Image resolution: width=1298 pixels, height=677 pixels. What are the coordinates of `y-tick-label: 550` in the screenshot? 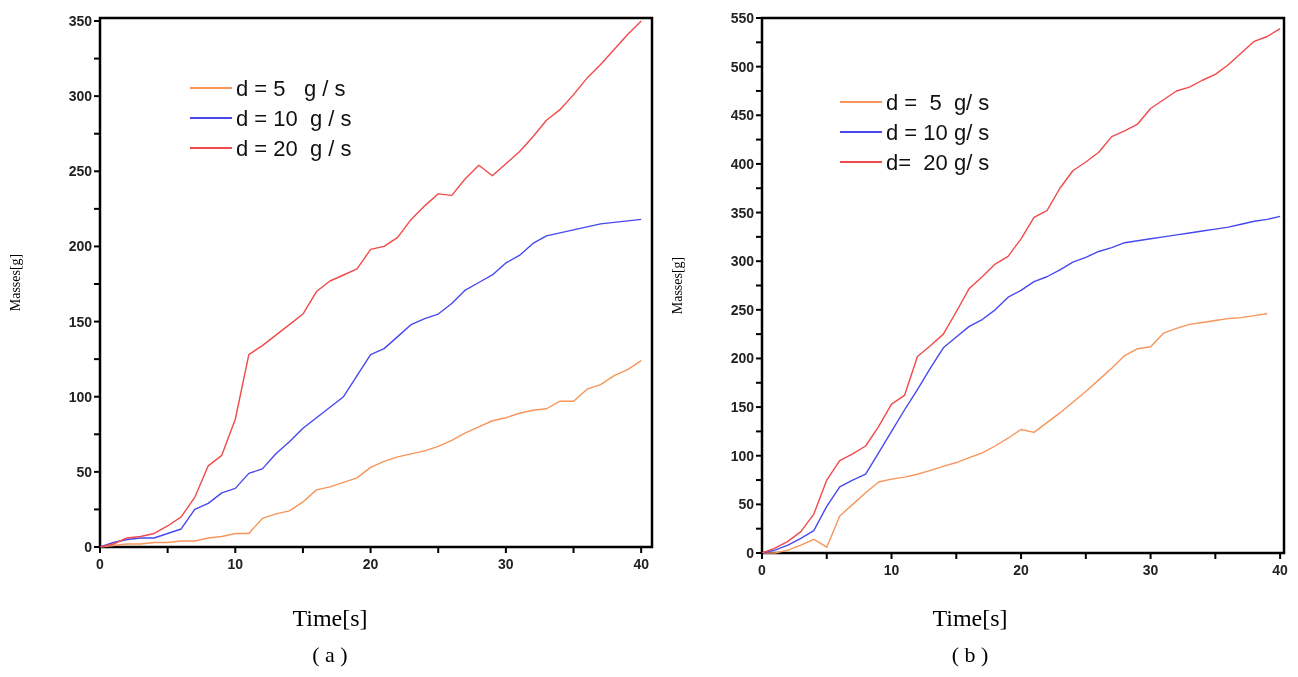 It's located at (742, 18).